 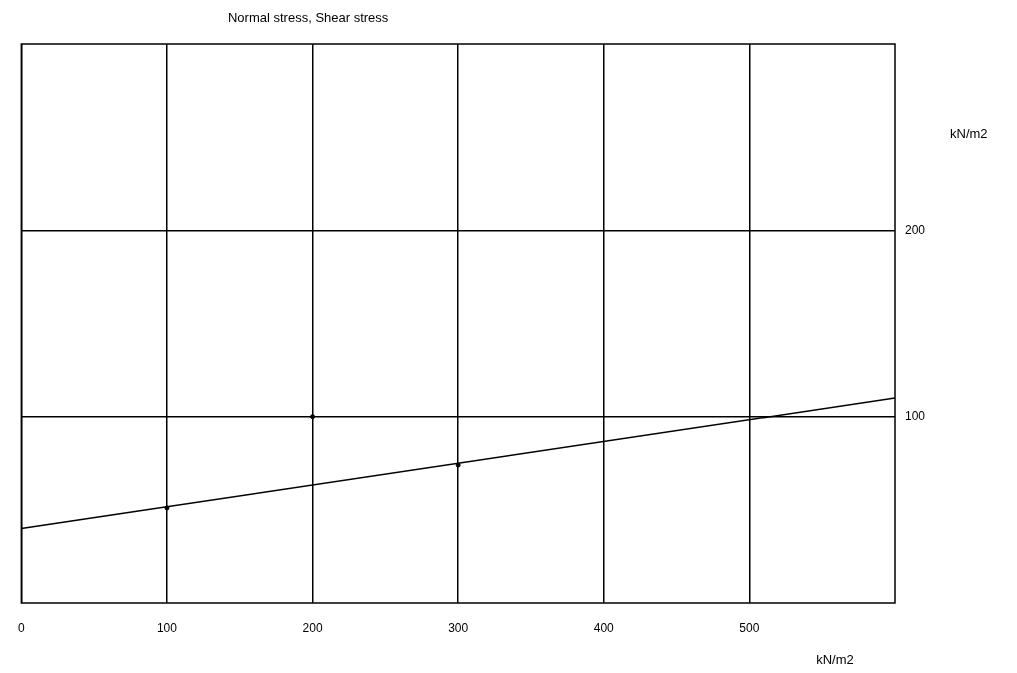 What do you see at coordinates (312, 627) in the screenshot?
I see `x-tick-label: 200` at bounding box center [312, 627].